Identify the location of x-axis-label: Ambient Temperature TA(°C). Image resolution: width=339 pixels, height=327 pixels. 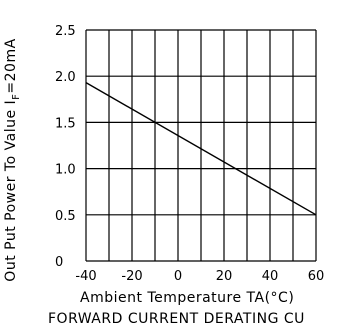
(187, 298).